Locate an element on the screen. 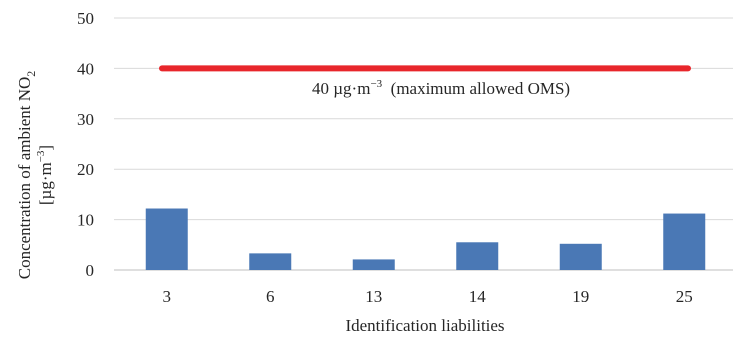 The width and height of the screenshot is (733, 337). y-tick-label: 50 is located at coordinates (85, 18).